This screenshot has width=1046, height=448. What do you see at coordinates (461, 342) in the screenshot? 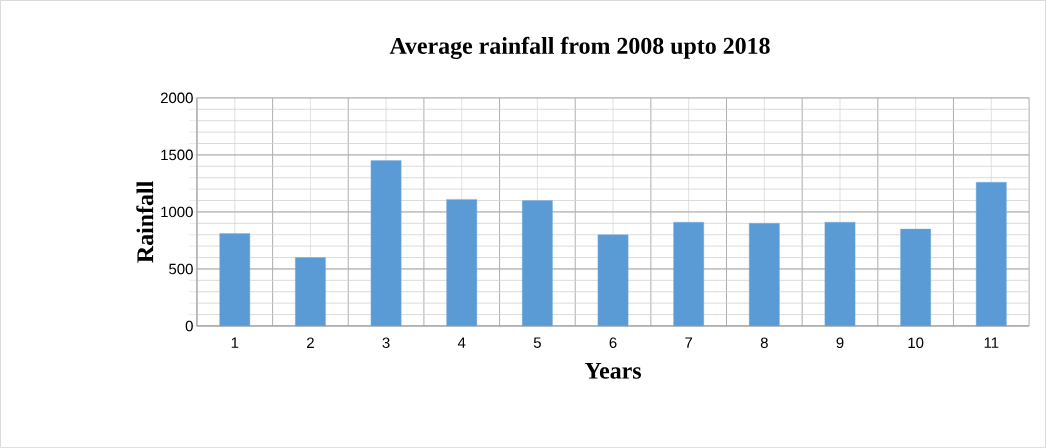
I see `x-tick-label: 4` at bounding box center [461, 342].